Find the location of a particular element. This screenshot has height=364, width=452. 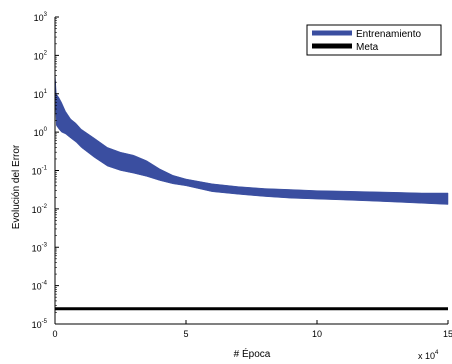

y-tick-label: 10⁻⁵ is located at coordinates (40, 324).